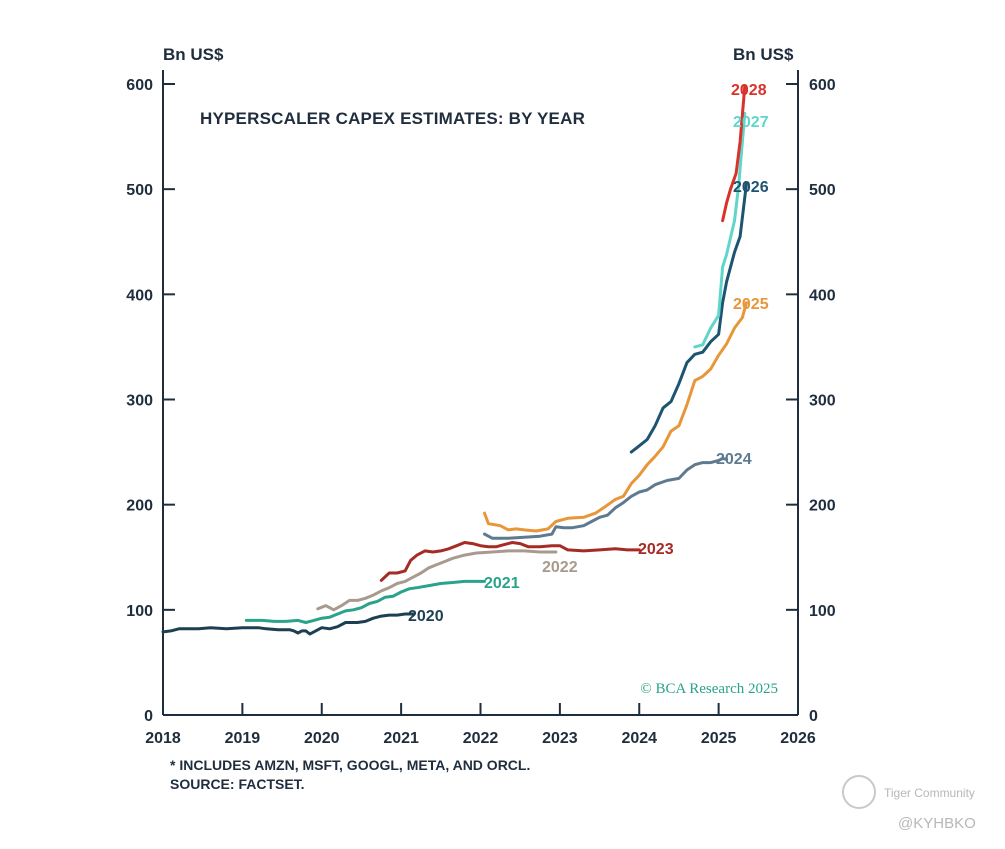 Image resolution: width=1005 pixels, height=849 pixels. Describe the element at coordinates (365, 601) in the screenshot. I see `series-line-2021` at that location.